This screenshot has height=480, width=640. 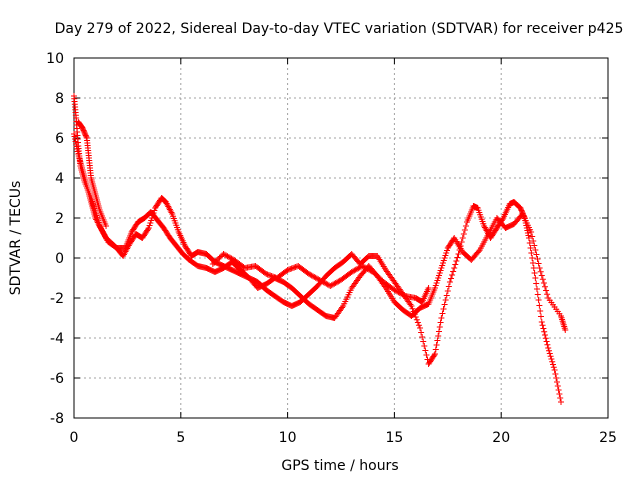 I want to click on x-tick-label: 0, so click(x=74, y=438).